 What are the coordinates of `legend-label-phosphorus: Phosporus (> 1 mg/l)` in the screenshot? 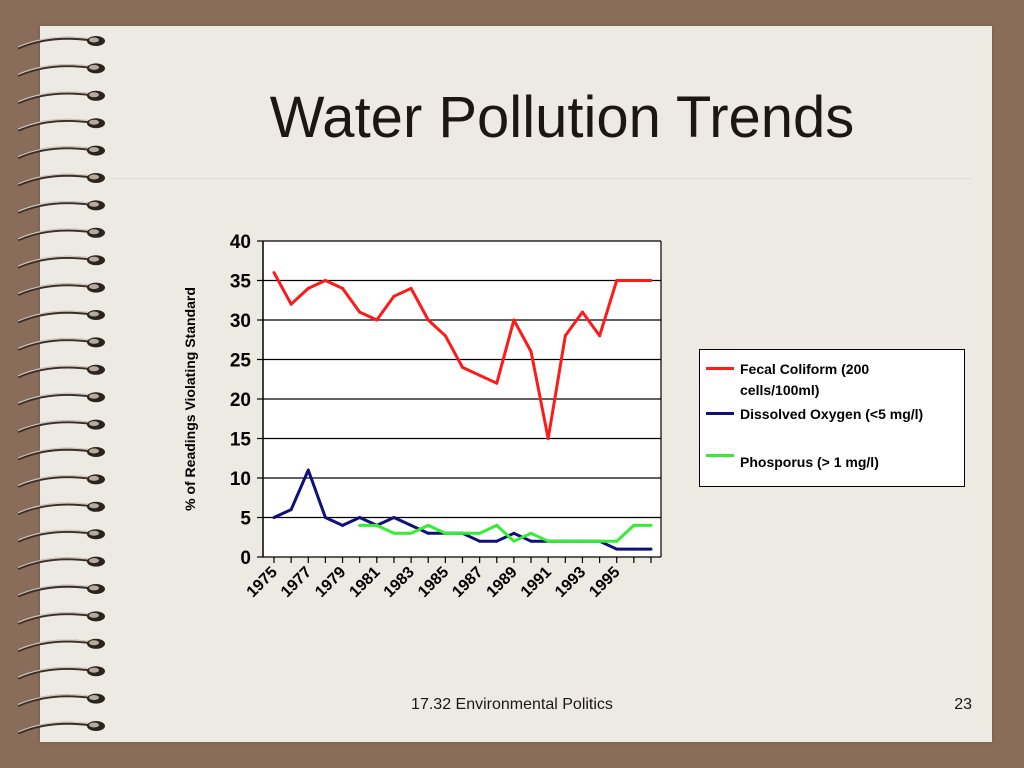 It's located at (809, 462).